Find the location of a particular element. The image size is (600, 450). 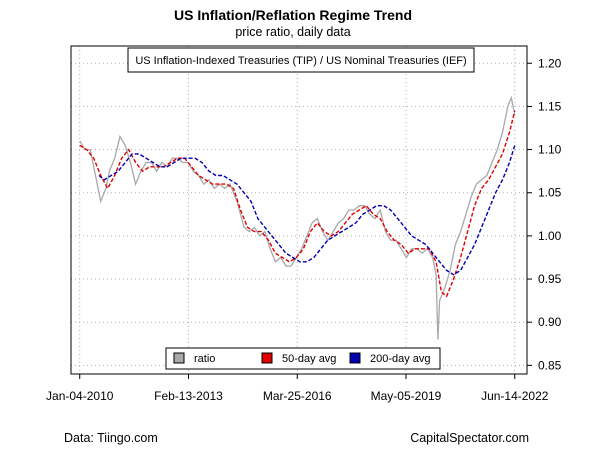

y-tick-label: 1.15 is located at coordinates (550, 106).